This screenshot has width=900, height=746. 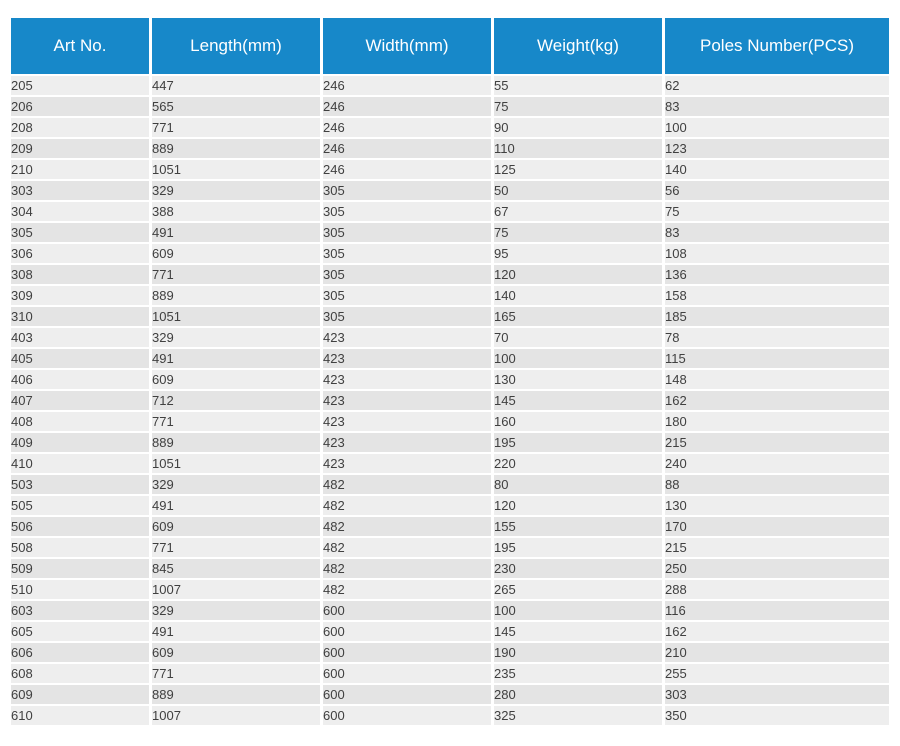 I want to click on cell-weight-kg: 160, so click(x=578, y=421).